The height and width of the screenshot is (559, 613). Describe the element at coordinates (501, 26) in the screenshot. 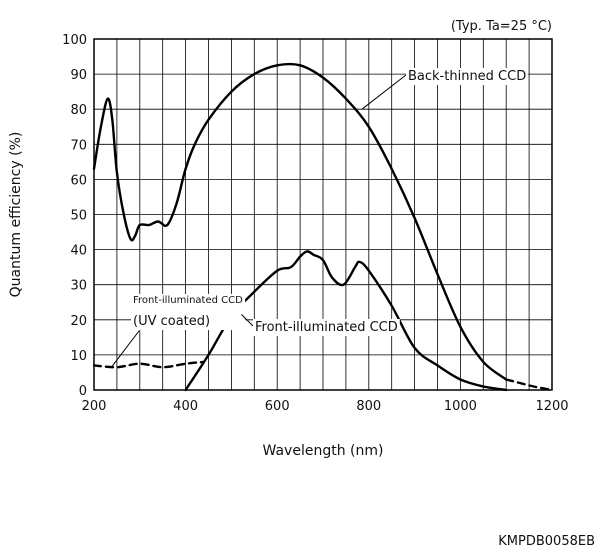

I see `condition-note: (Typ. Ta=25 °C)` at that location.